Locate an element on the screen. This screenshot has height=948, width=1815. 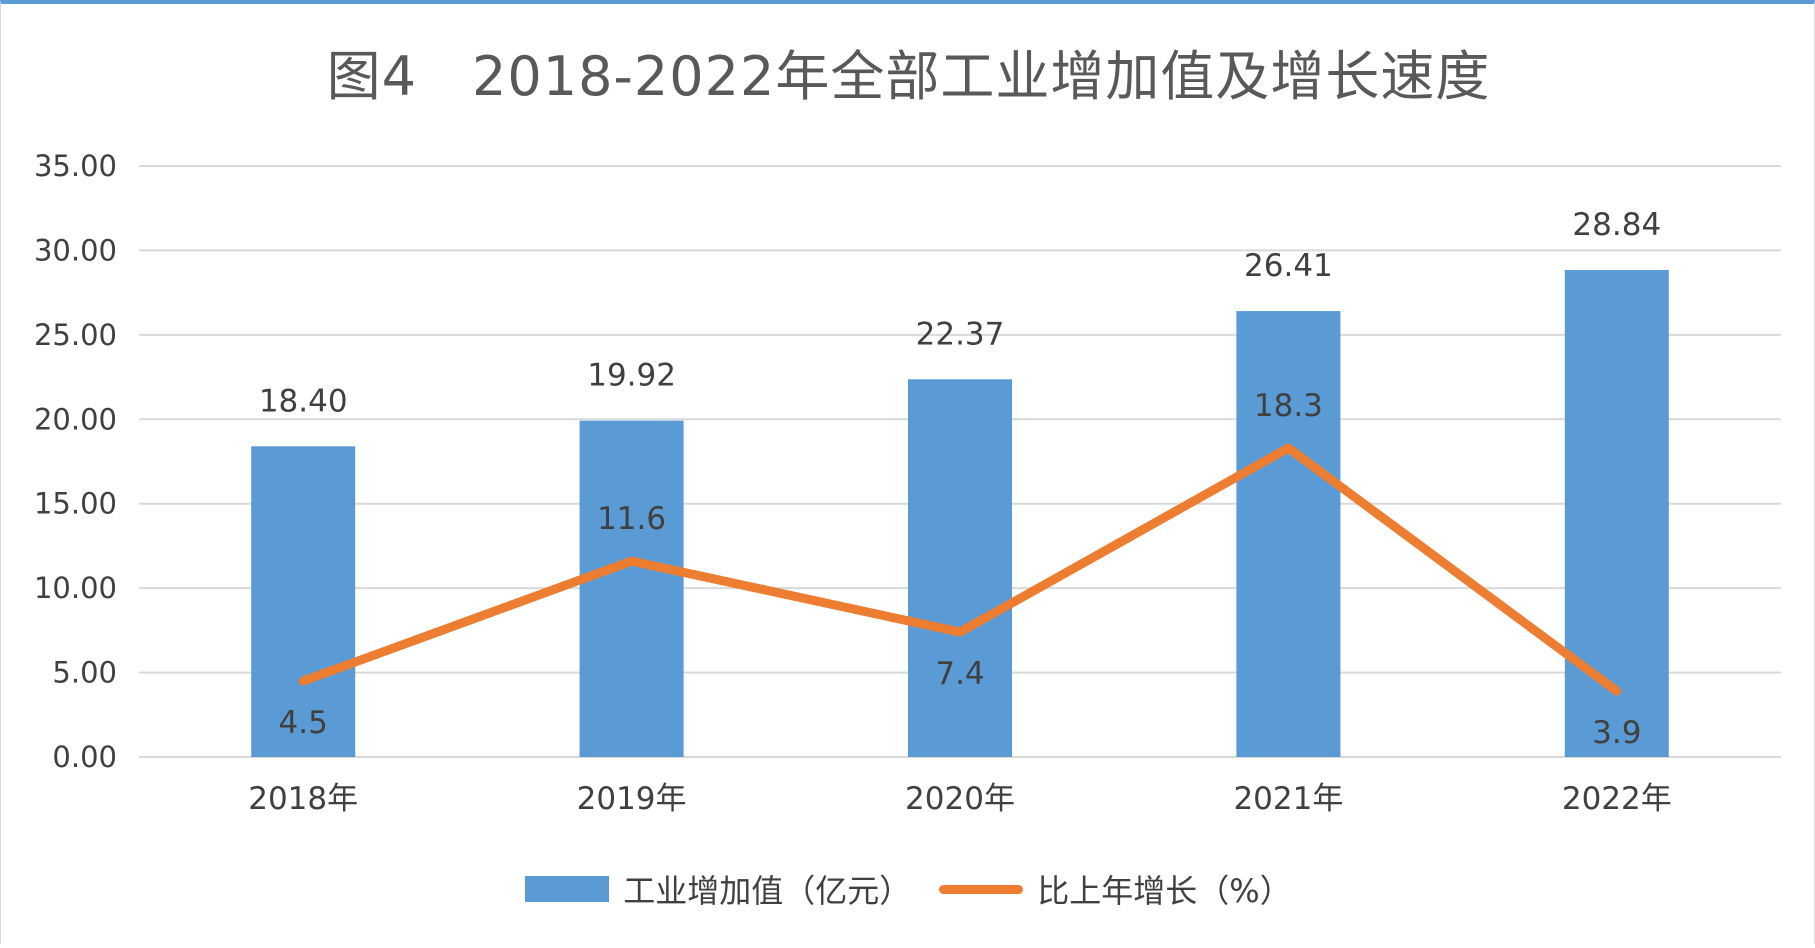
legend-item-line: 比上年增长（%） is located at coordinates (1115, 889).